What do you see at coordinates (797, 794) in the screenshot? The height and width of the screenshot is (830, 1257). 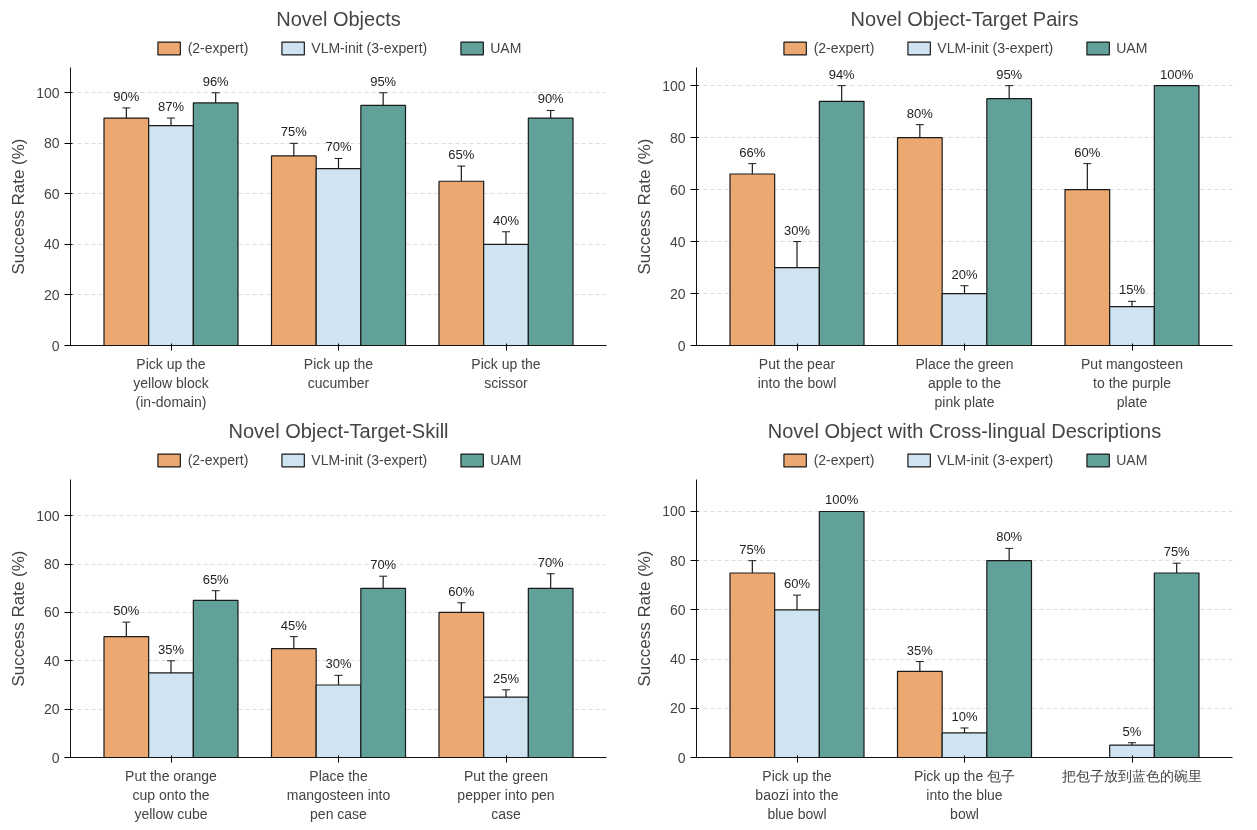 I see `x-tick-label: Pick up the baozi into the blue bowl` at bounding box center [797, 794].